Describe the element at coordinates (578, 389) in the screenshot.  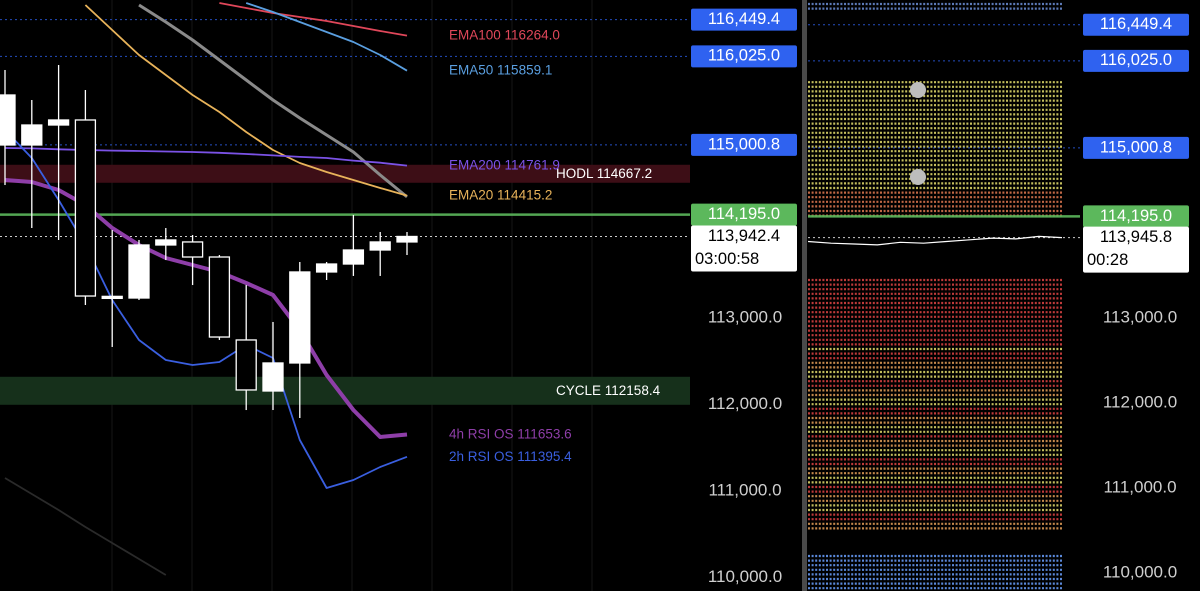
I see `level-name: CYCLE` at that location.